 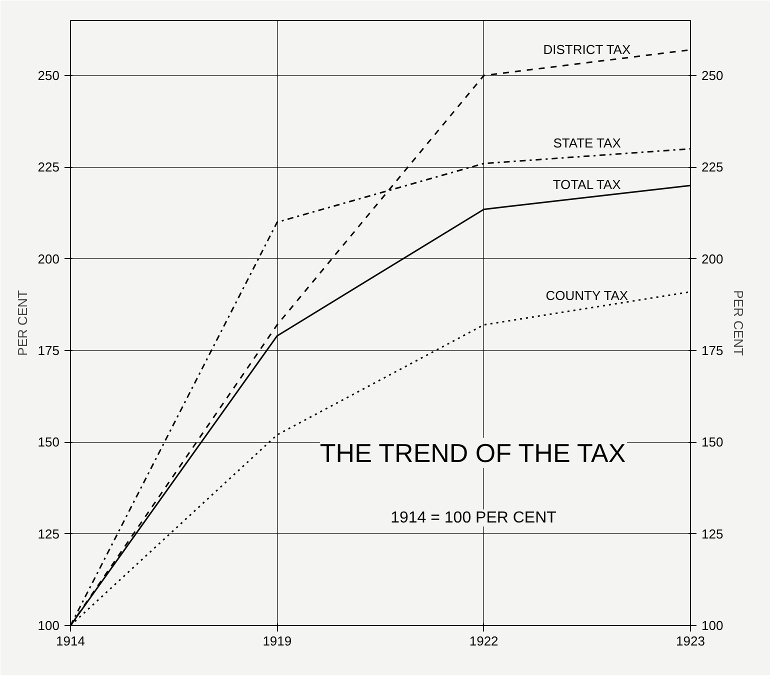 I want to click on text: 1914 = 100 PER CENT, so click(x=473, y=518).